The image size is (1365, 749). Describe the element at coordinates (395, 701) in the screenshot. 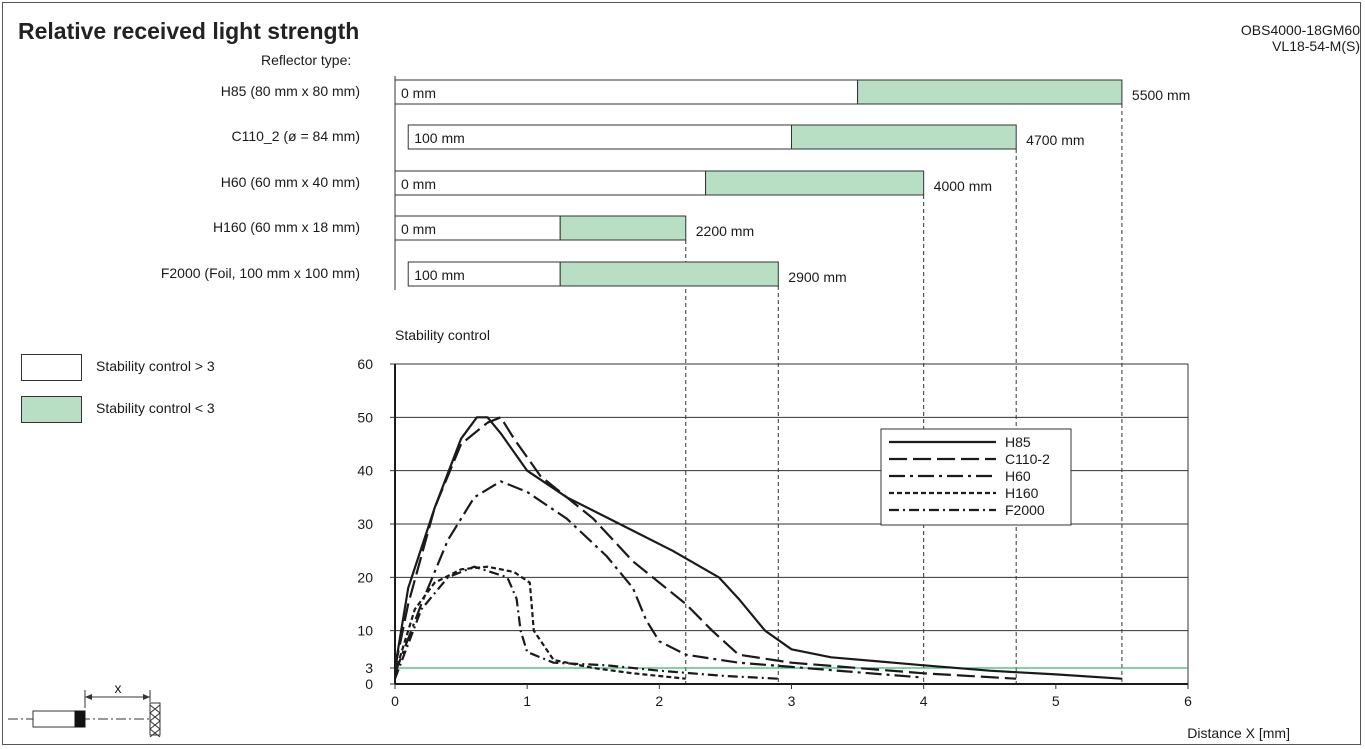

I see `x-tick-label: 0` at that location.